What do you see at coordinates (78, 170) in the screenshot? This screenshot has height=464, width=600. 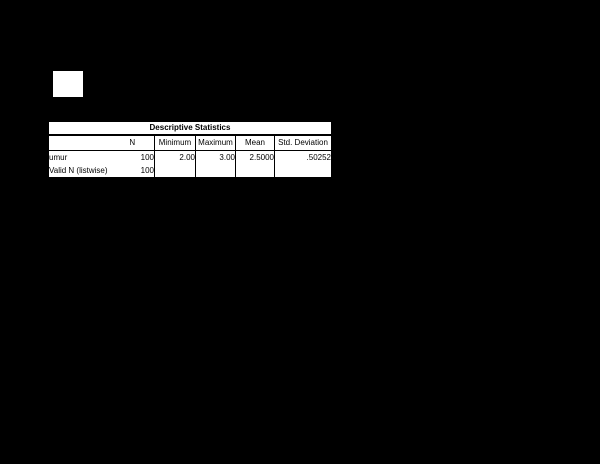 I see `row-label-valid-n: Valid N (listwise)` at bounding box center [78, 170].